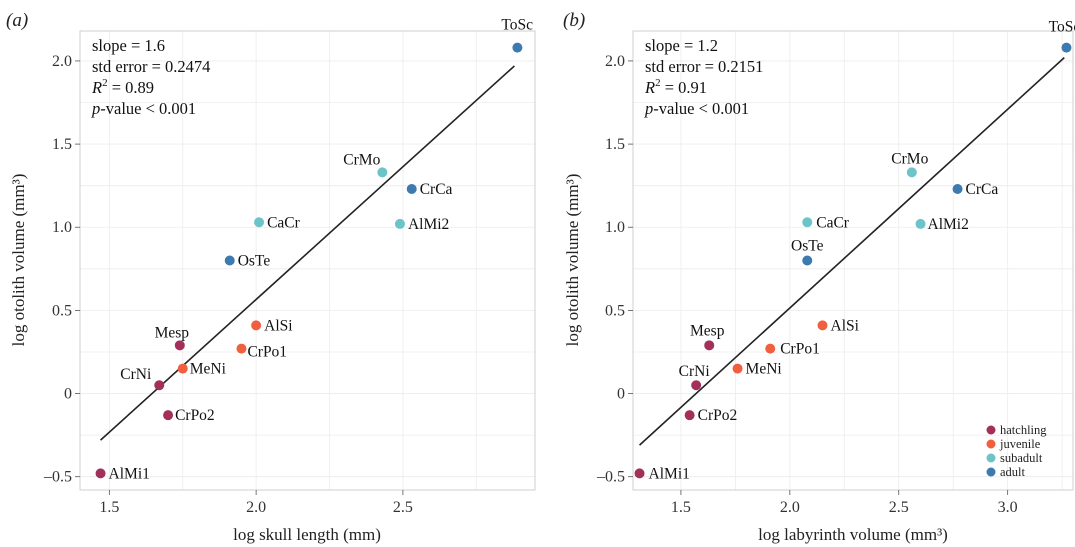 This screenshot has height=547, width=1075. Describe the element at coordinates (764, 369) in the screenshot. I see `panel-b-point-label-meni: MeNi` at that location.